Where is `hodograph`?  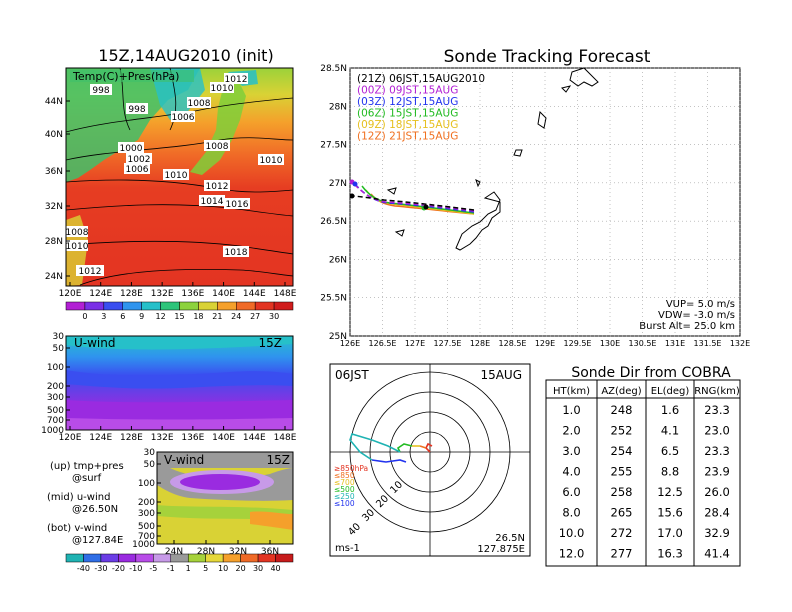
hodograph is located at coordinates (391, 448).